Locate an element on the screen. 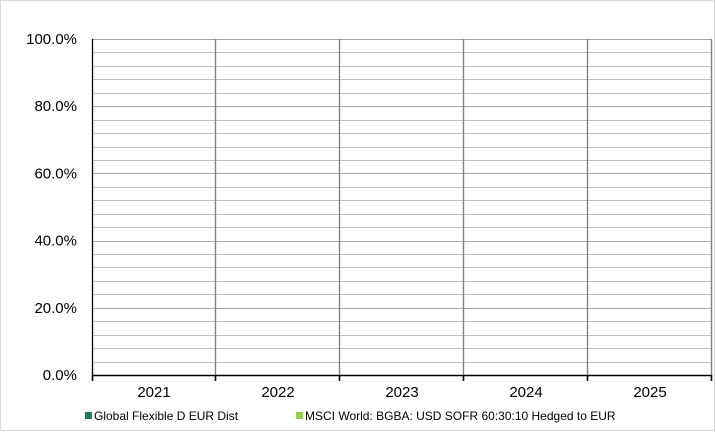 The width and height of the screenshot is (716, 433). y-tick-label: 0.0% is located at coordinates (60, 375).